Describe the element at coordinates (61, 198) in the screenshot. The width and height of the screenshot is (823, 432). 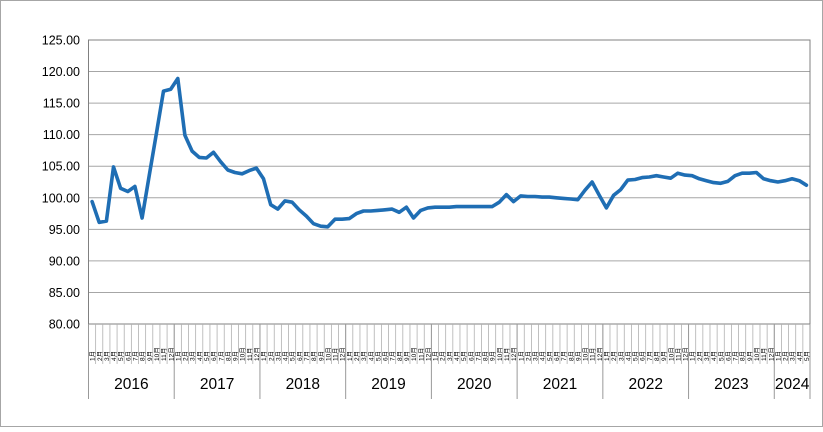
I see `y-tick-label: 100.00` at that location.